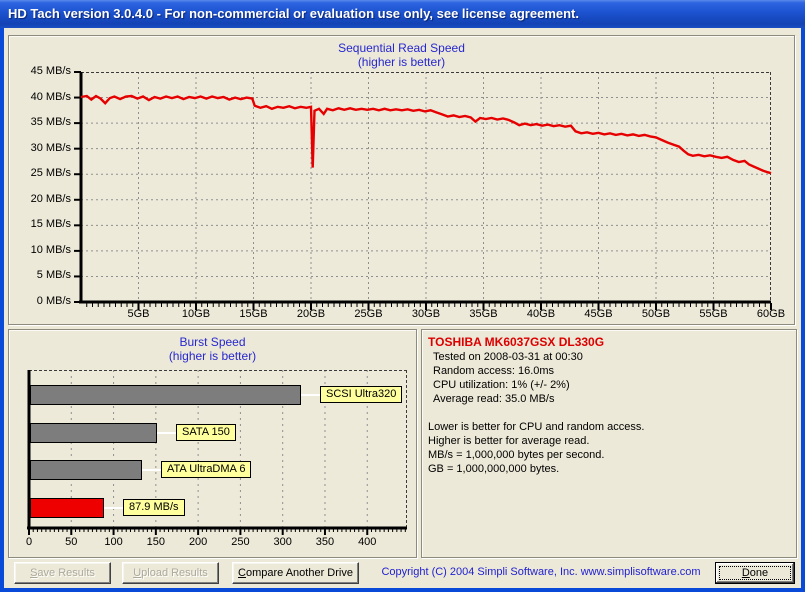  Describe the element at coordinates (541, 314) in the screenshot. I see `x-tick-label: 40GB` at that location.